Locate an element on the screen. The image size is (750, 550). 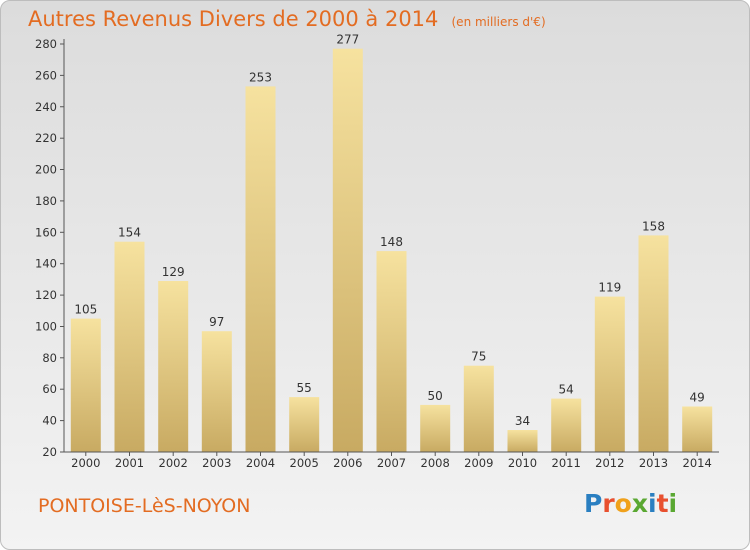
logo-letter: r is located at coordinates (608, 503).